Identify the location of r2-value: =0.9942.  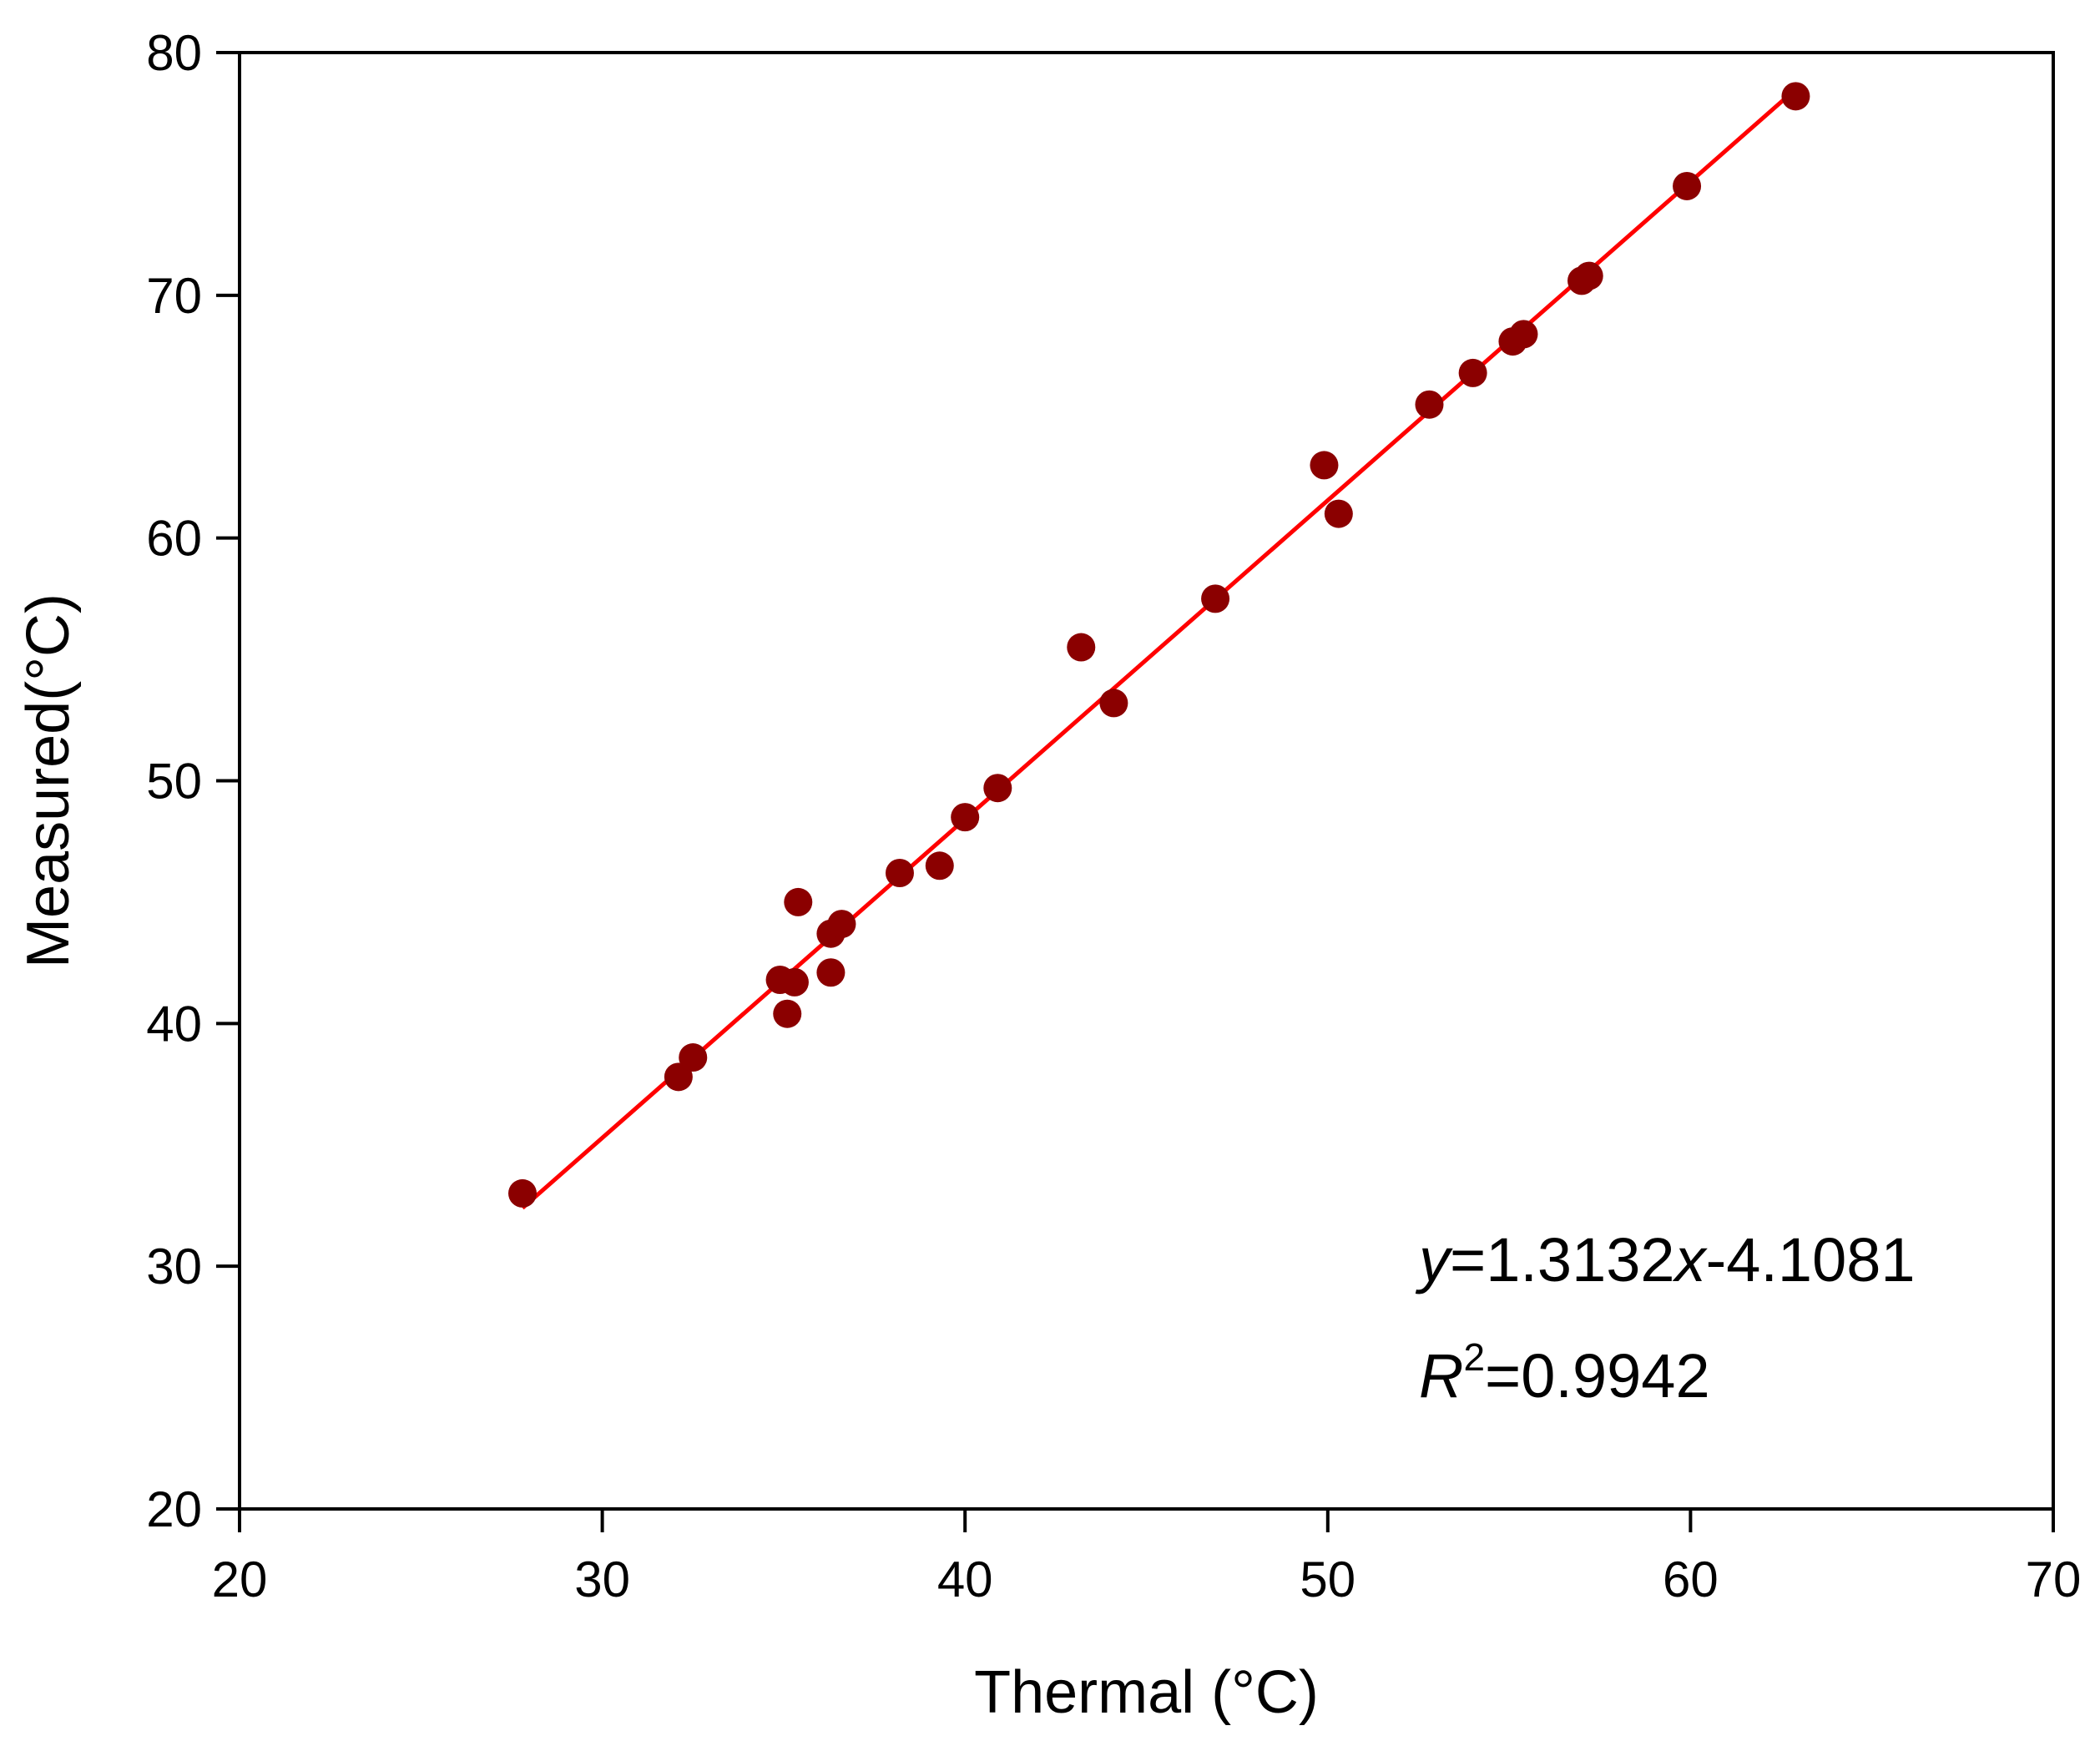
(1597, 1376).